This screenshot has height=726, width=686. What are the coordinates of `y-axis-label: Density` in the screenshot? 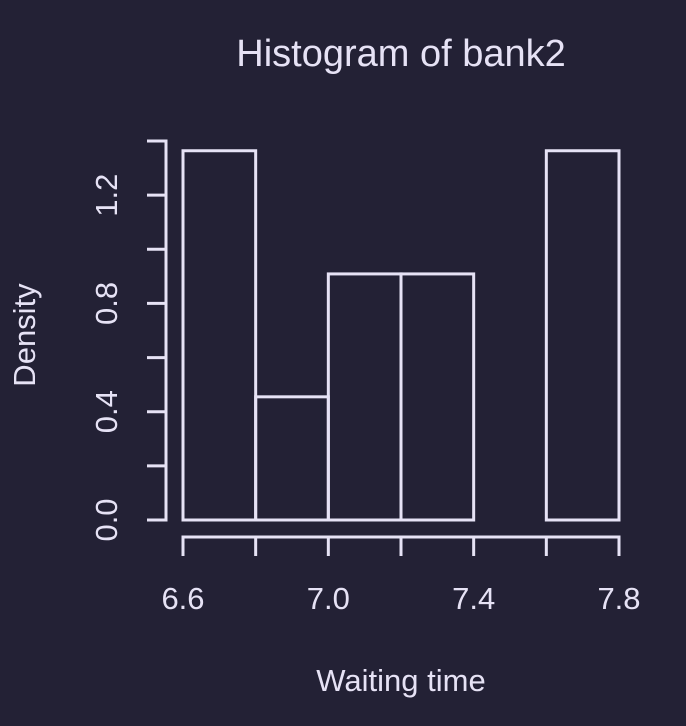 It's located at (24, 335).